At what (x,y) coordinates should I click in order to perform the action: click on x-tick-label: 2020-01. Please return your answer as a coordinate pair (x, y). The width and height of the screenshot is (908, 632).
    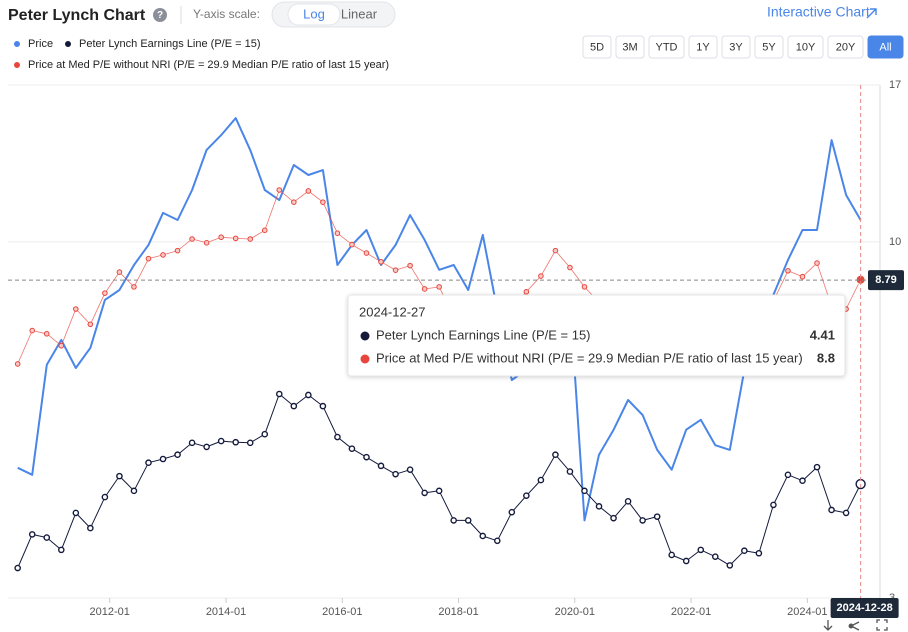
    Looking at the image, I should click on (575, 612).